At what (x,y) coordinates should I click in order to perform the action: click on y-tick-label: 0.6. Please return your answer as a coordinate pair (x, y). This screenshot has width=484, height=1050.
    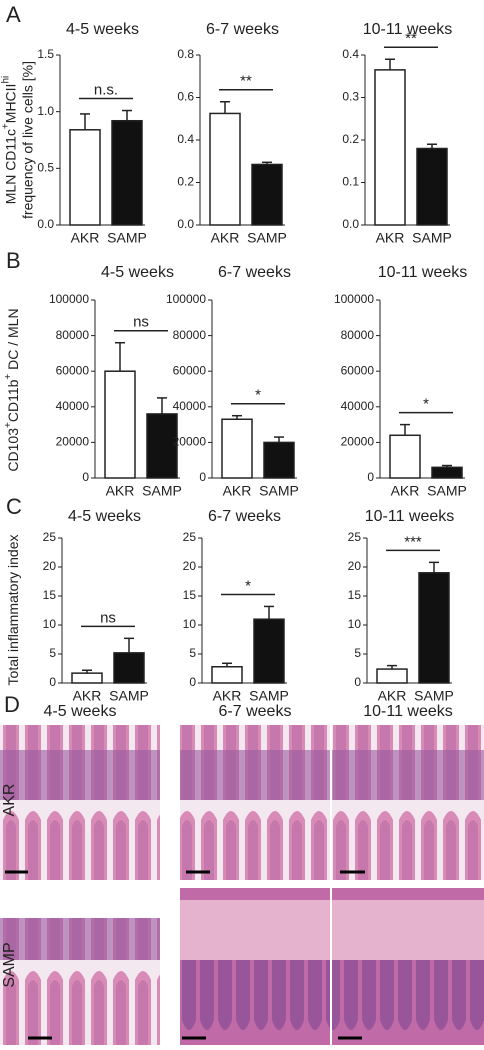
    Looking at the image, I should click on (185, 97).